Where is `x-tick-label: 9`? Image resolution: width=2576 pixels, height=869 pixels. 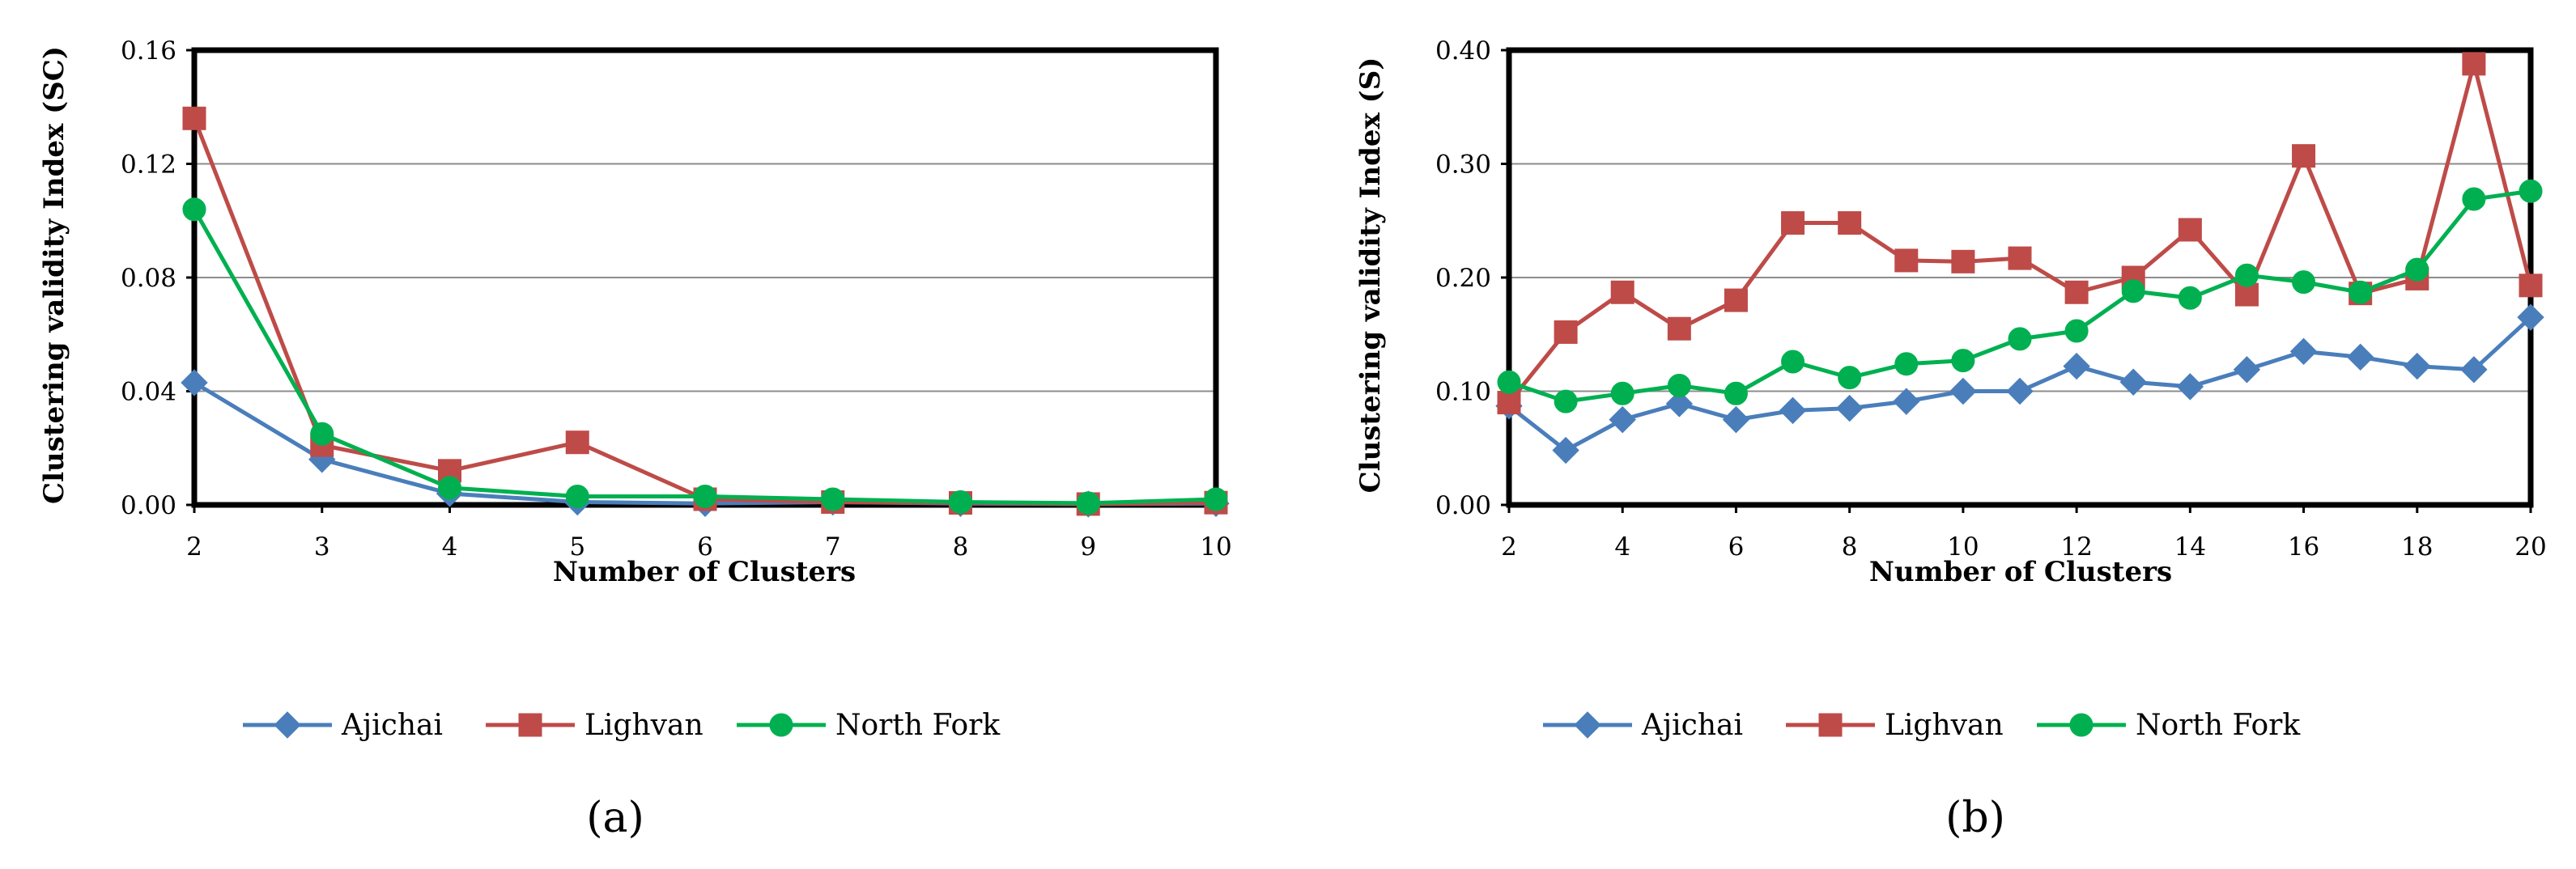 x-tick-label: 9 is located at coordinates (1088, 547).